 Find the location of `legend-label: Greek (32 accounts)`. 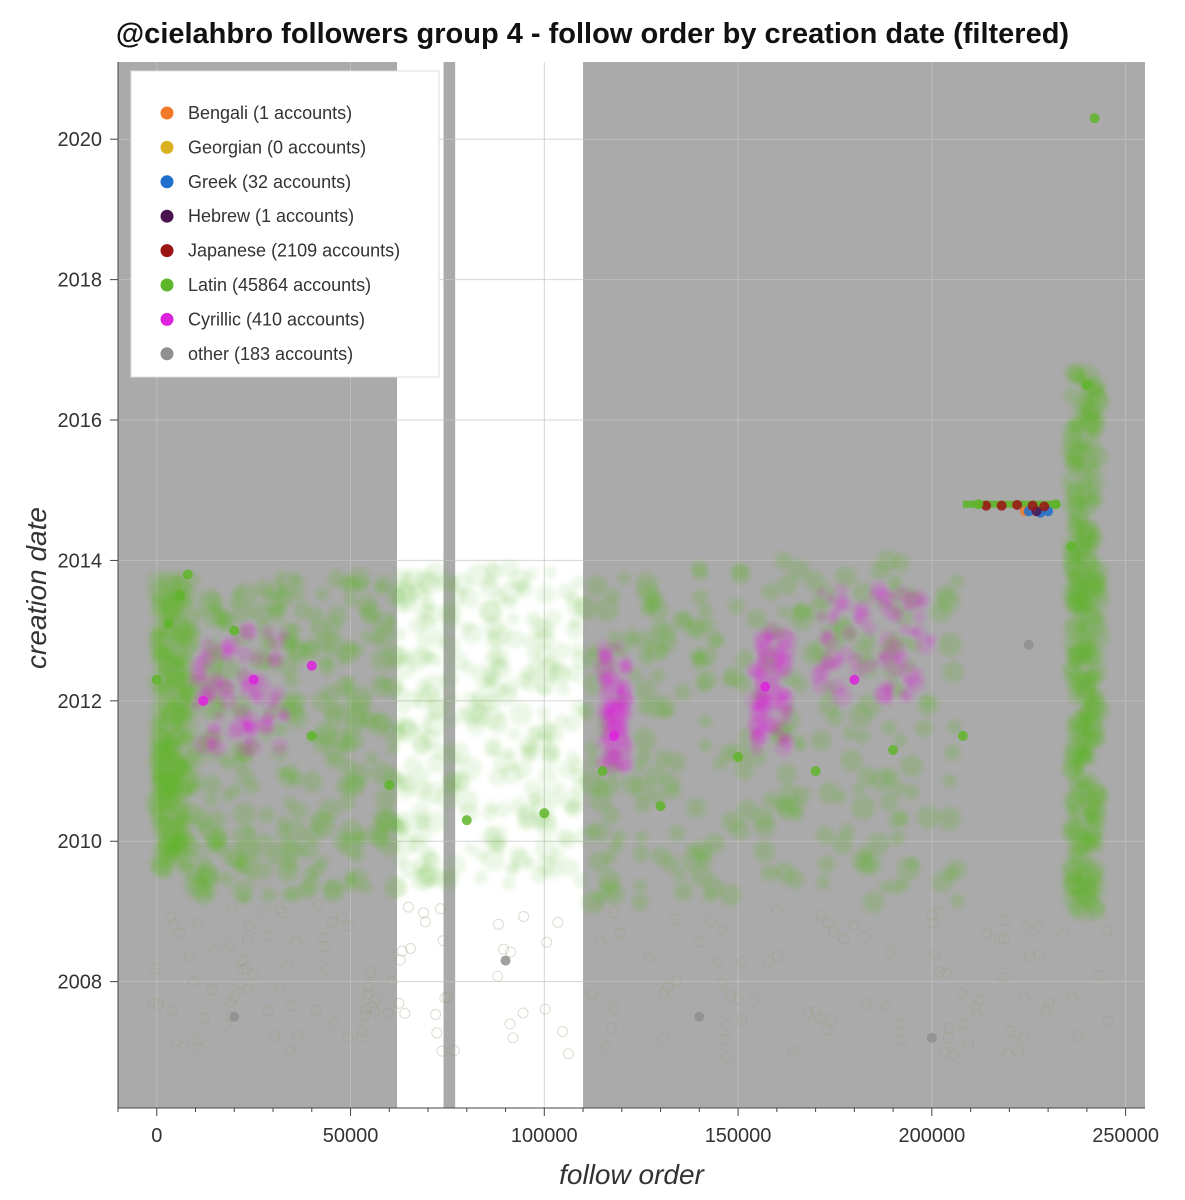

legend-label: Greek (32 accounts) is located at coordinates (269, 182).